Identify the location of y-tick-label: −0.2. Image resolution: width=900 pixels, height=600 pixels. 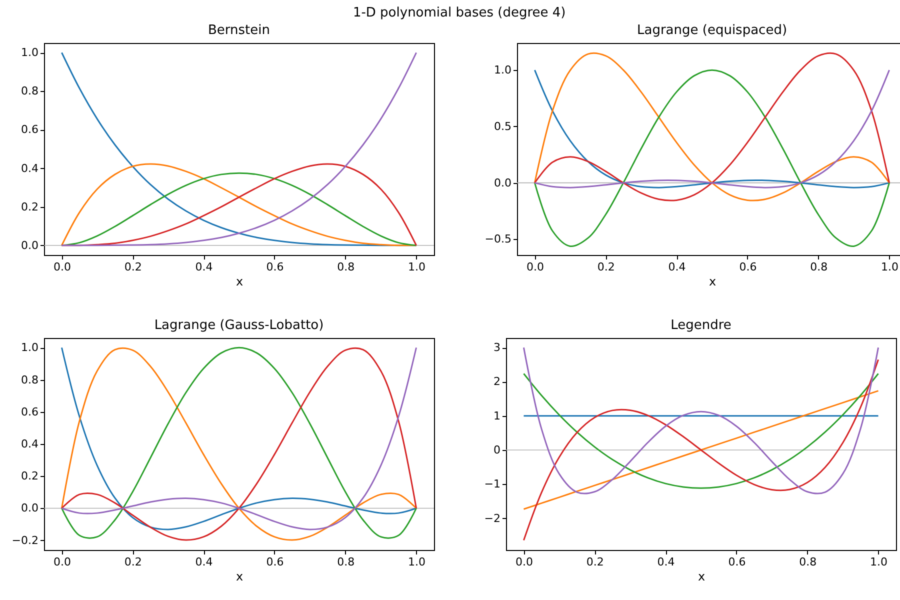
(25, 540).